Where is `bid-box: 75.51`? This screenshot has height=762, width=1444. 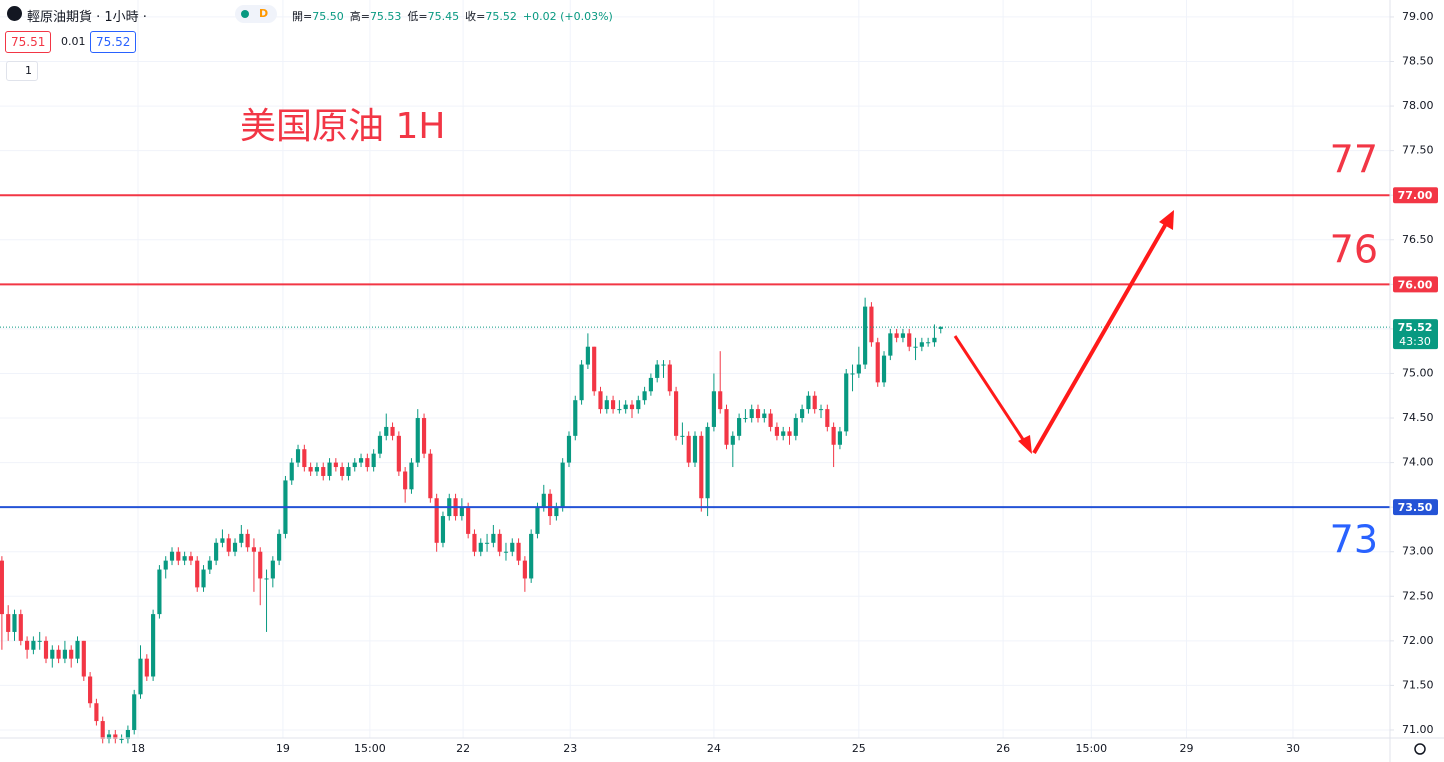 bid-box: 75.51 is located at coordinates (28, 42).